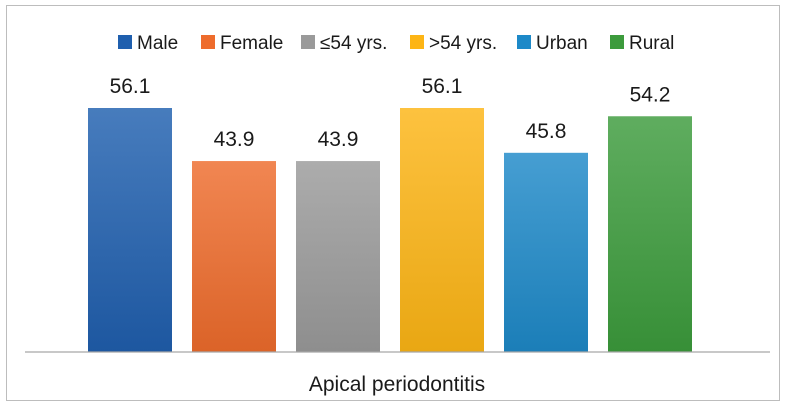 This screenshot has height=408, width=788. Describe the element at coordinates (397, 384) in the screenshot. I see `x-axis-label: Apical periodontitis` at that location.